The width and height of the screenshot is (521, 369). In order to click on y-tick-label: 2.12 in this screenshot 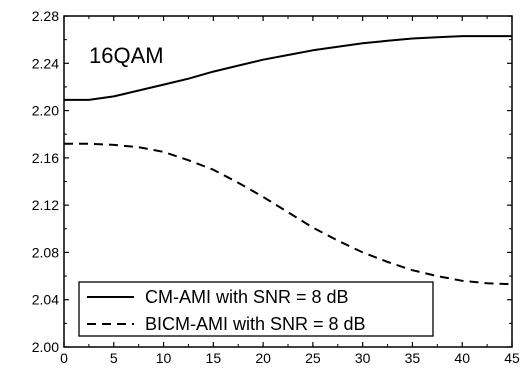, I will do `click(45, 205)`.